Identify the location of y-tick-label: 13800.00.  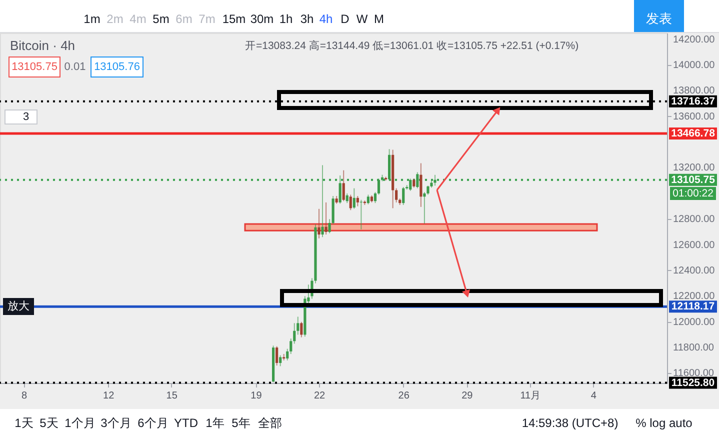
(694, 91).